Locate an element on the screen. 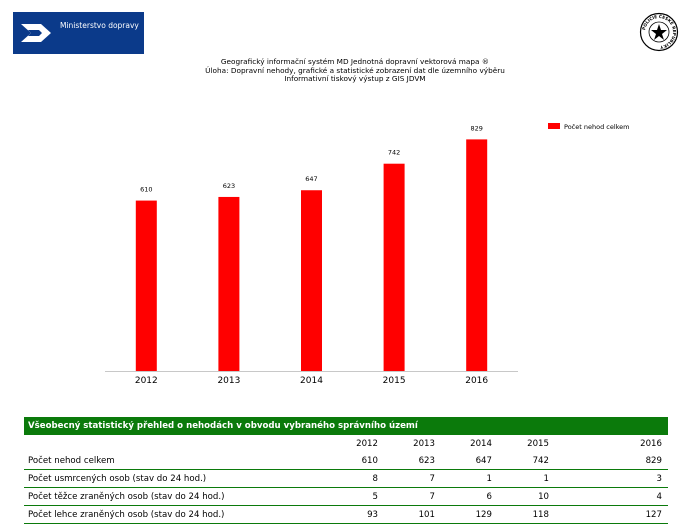  cell-value: 93 is located at coordinates (348, 514).